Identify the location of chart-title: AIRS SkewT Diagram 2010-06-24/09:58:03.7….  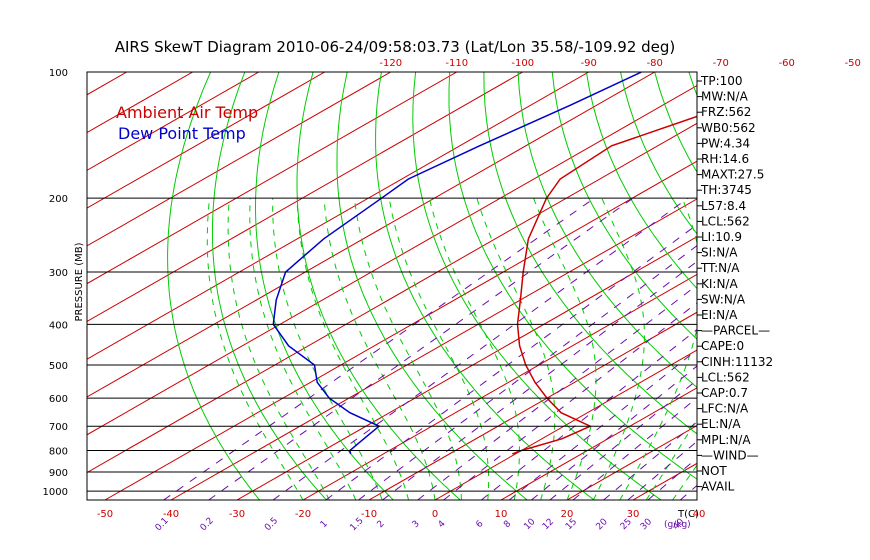
(395, 47).